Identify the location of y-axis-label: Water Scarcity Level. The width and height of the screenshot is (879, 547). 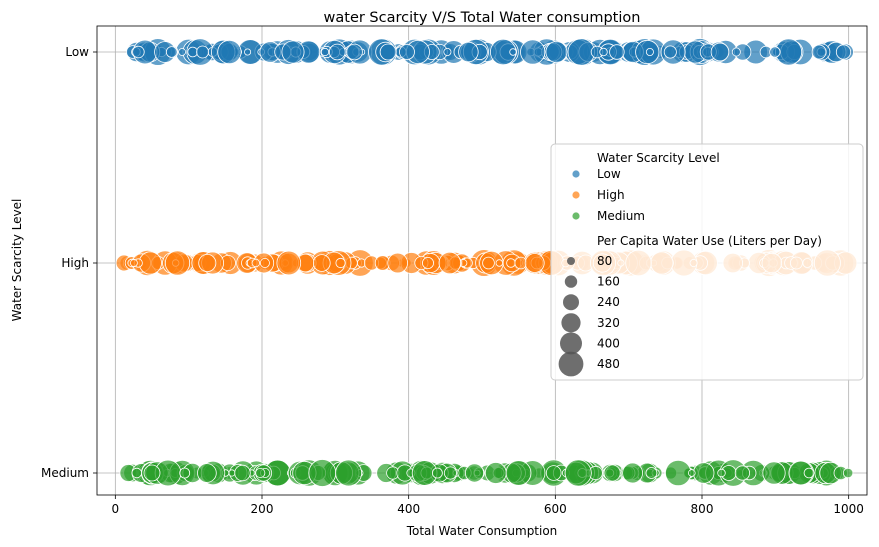
(17, 260).